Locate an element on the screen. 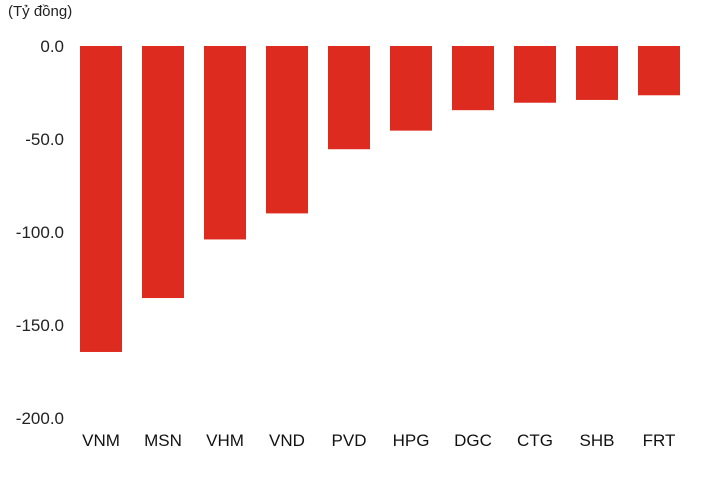 This screenshot has height=495, width=710. category-label-msn: MSN is located at coordinates (163, 440).